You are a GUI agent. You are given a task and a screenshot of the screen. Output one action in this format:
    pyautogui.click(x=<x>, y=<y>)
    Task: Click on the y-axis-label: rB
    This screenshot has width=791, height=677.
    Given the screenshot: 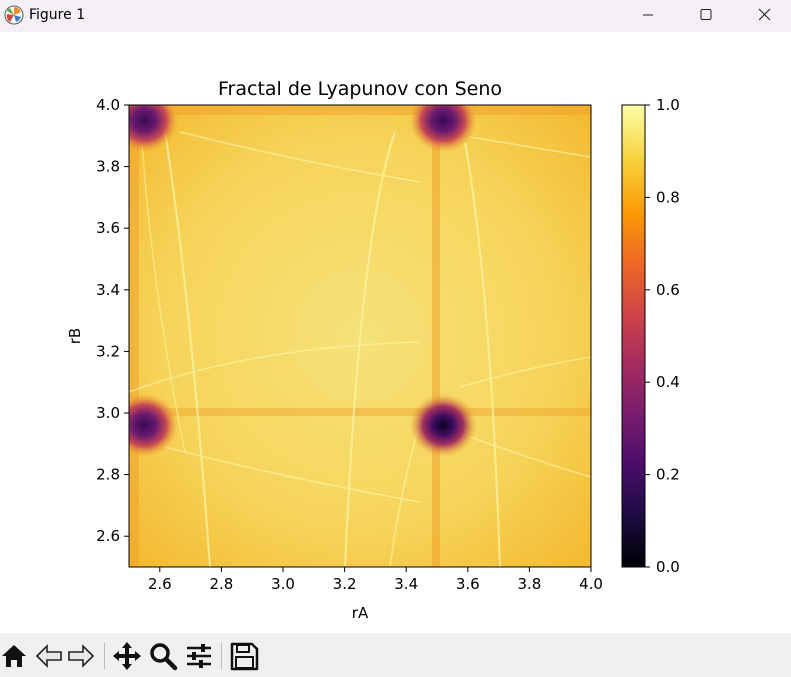 What is the action you would take?
    pyautogui.click(x=75, y=336)
    